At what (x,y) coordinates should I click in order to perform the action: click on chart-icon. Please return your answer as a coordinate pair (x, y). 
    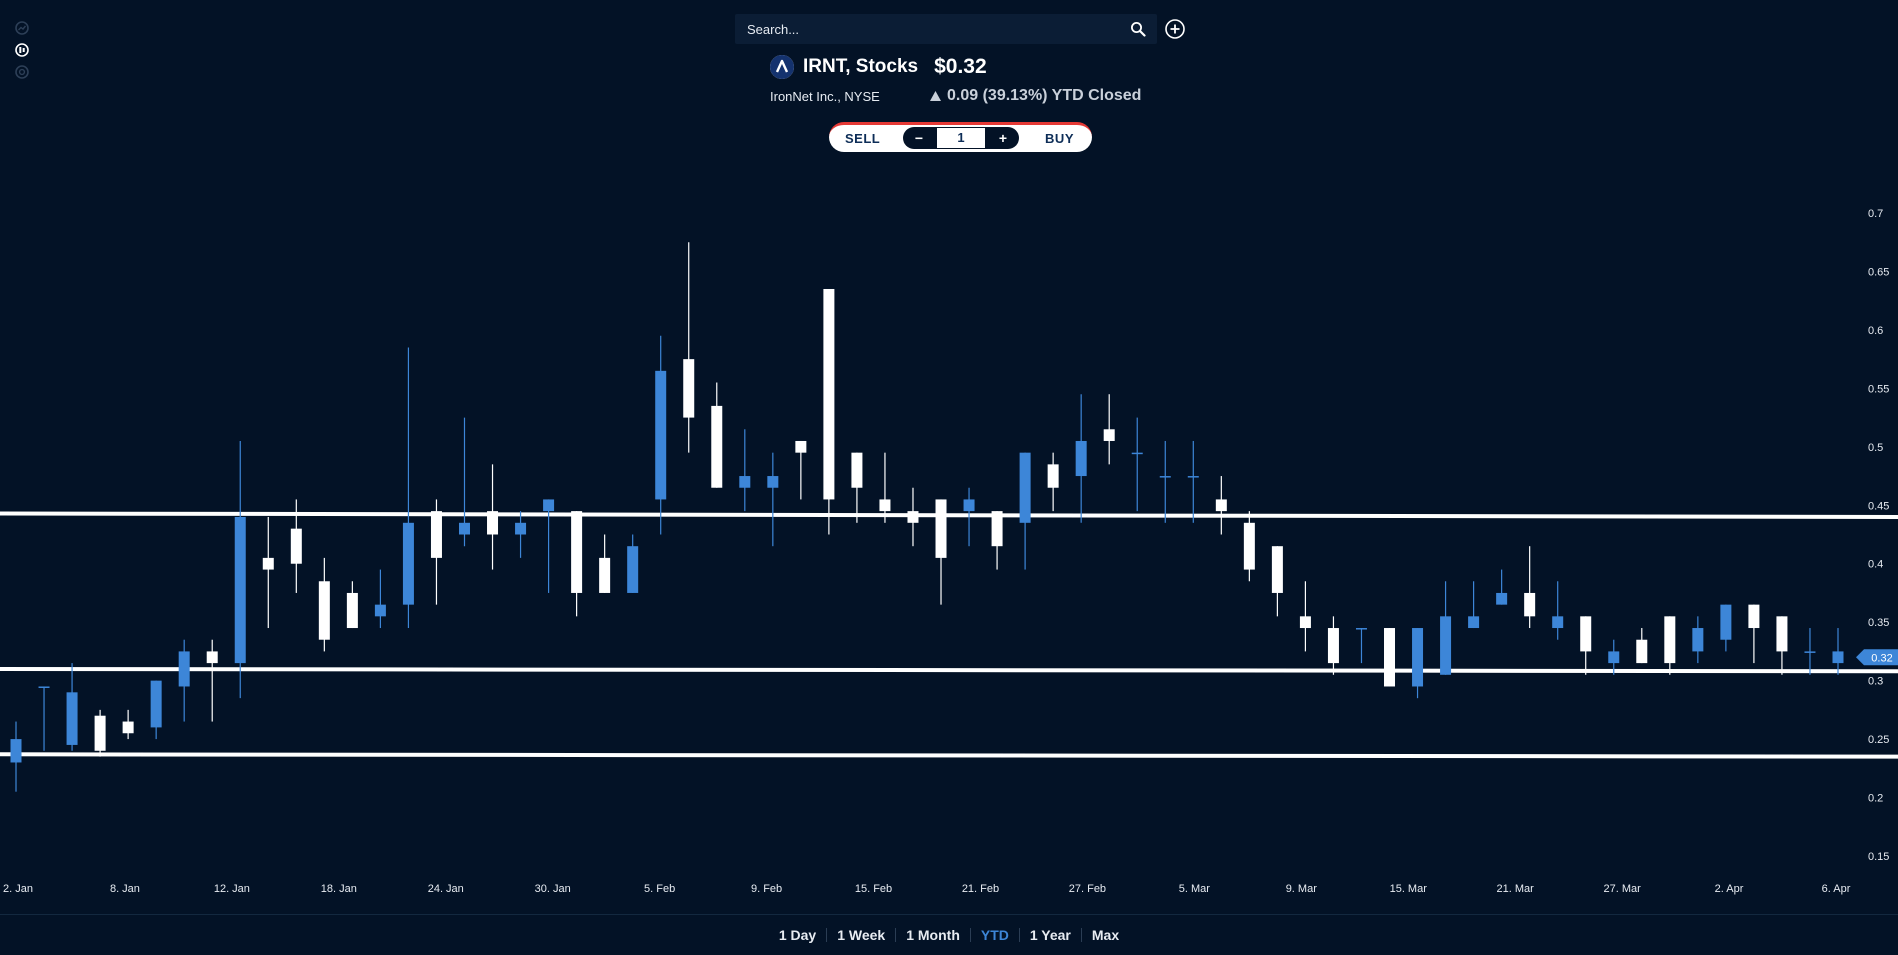
    Looking at the image, I should click on (22, 28).